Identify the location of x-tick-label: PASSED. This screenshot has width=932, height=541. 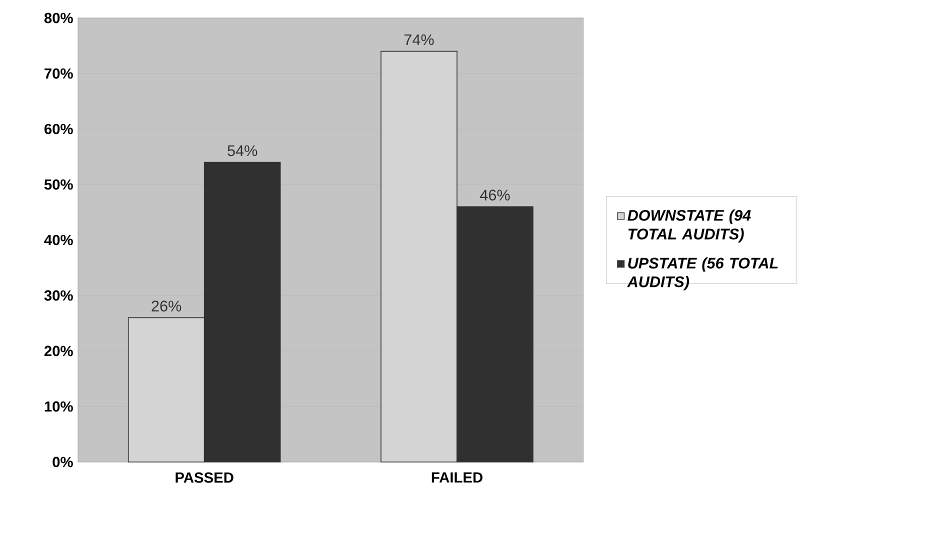
(205, 477).